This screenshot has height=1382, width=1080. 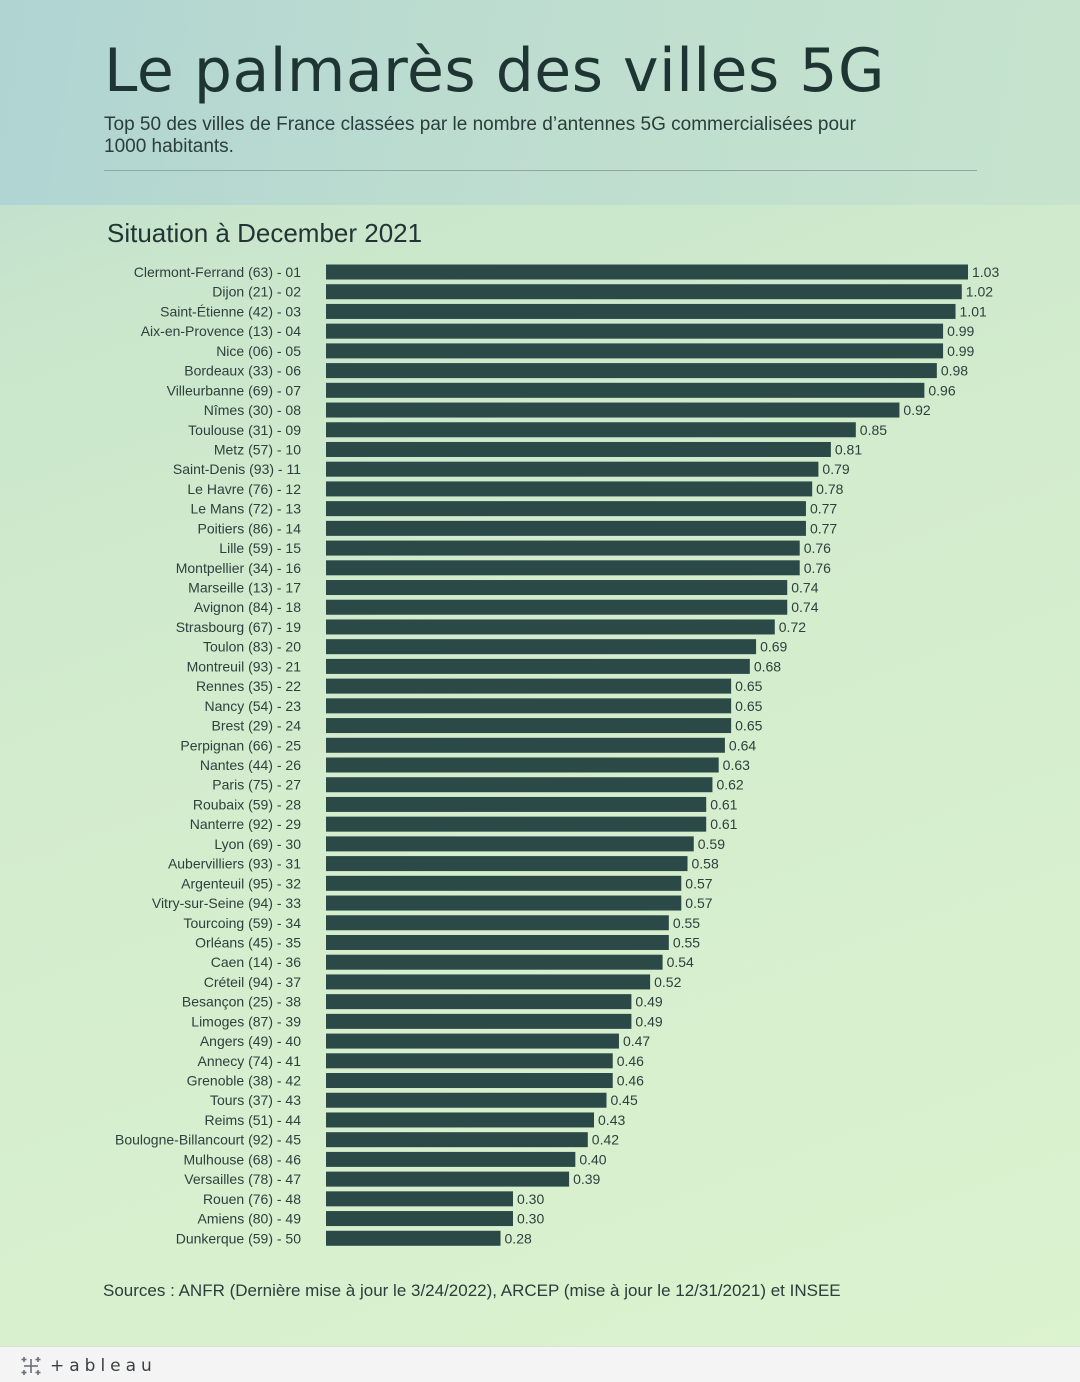 I want to click on category-label: Annecy (74) - 41, so click(x=250, y=1061).